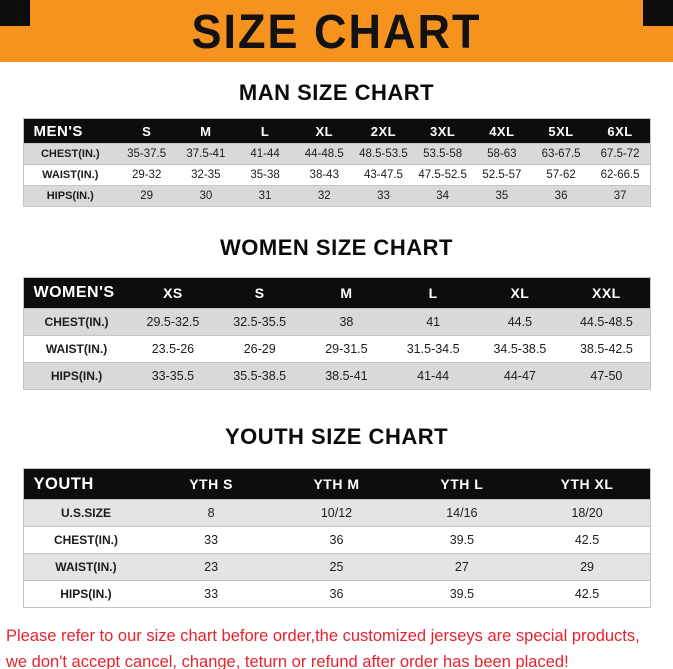 The width and height of the screenshot is (673, 669). What do you see at coordinates (620, 196) in the screenshot?
I see `value-cell: 37` at bounding box center [620, 196].